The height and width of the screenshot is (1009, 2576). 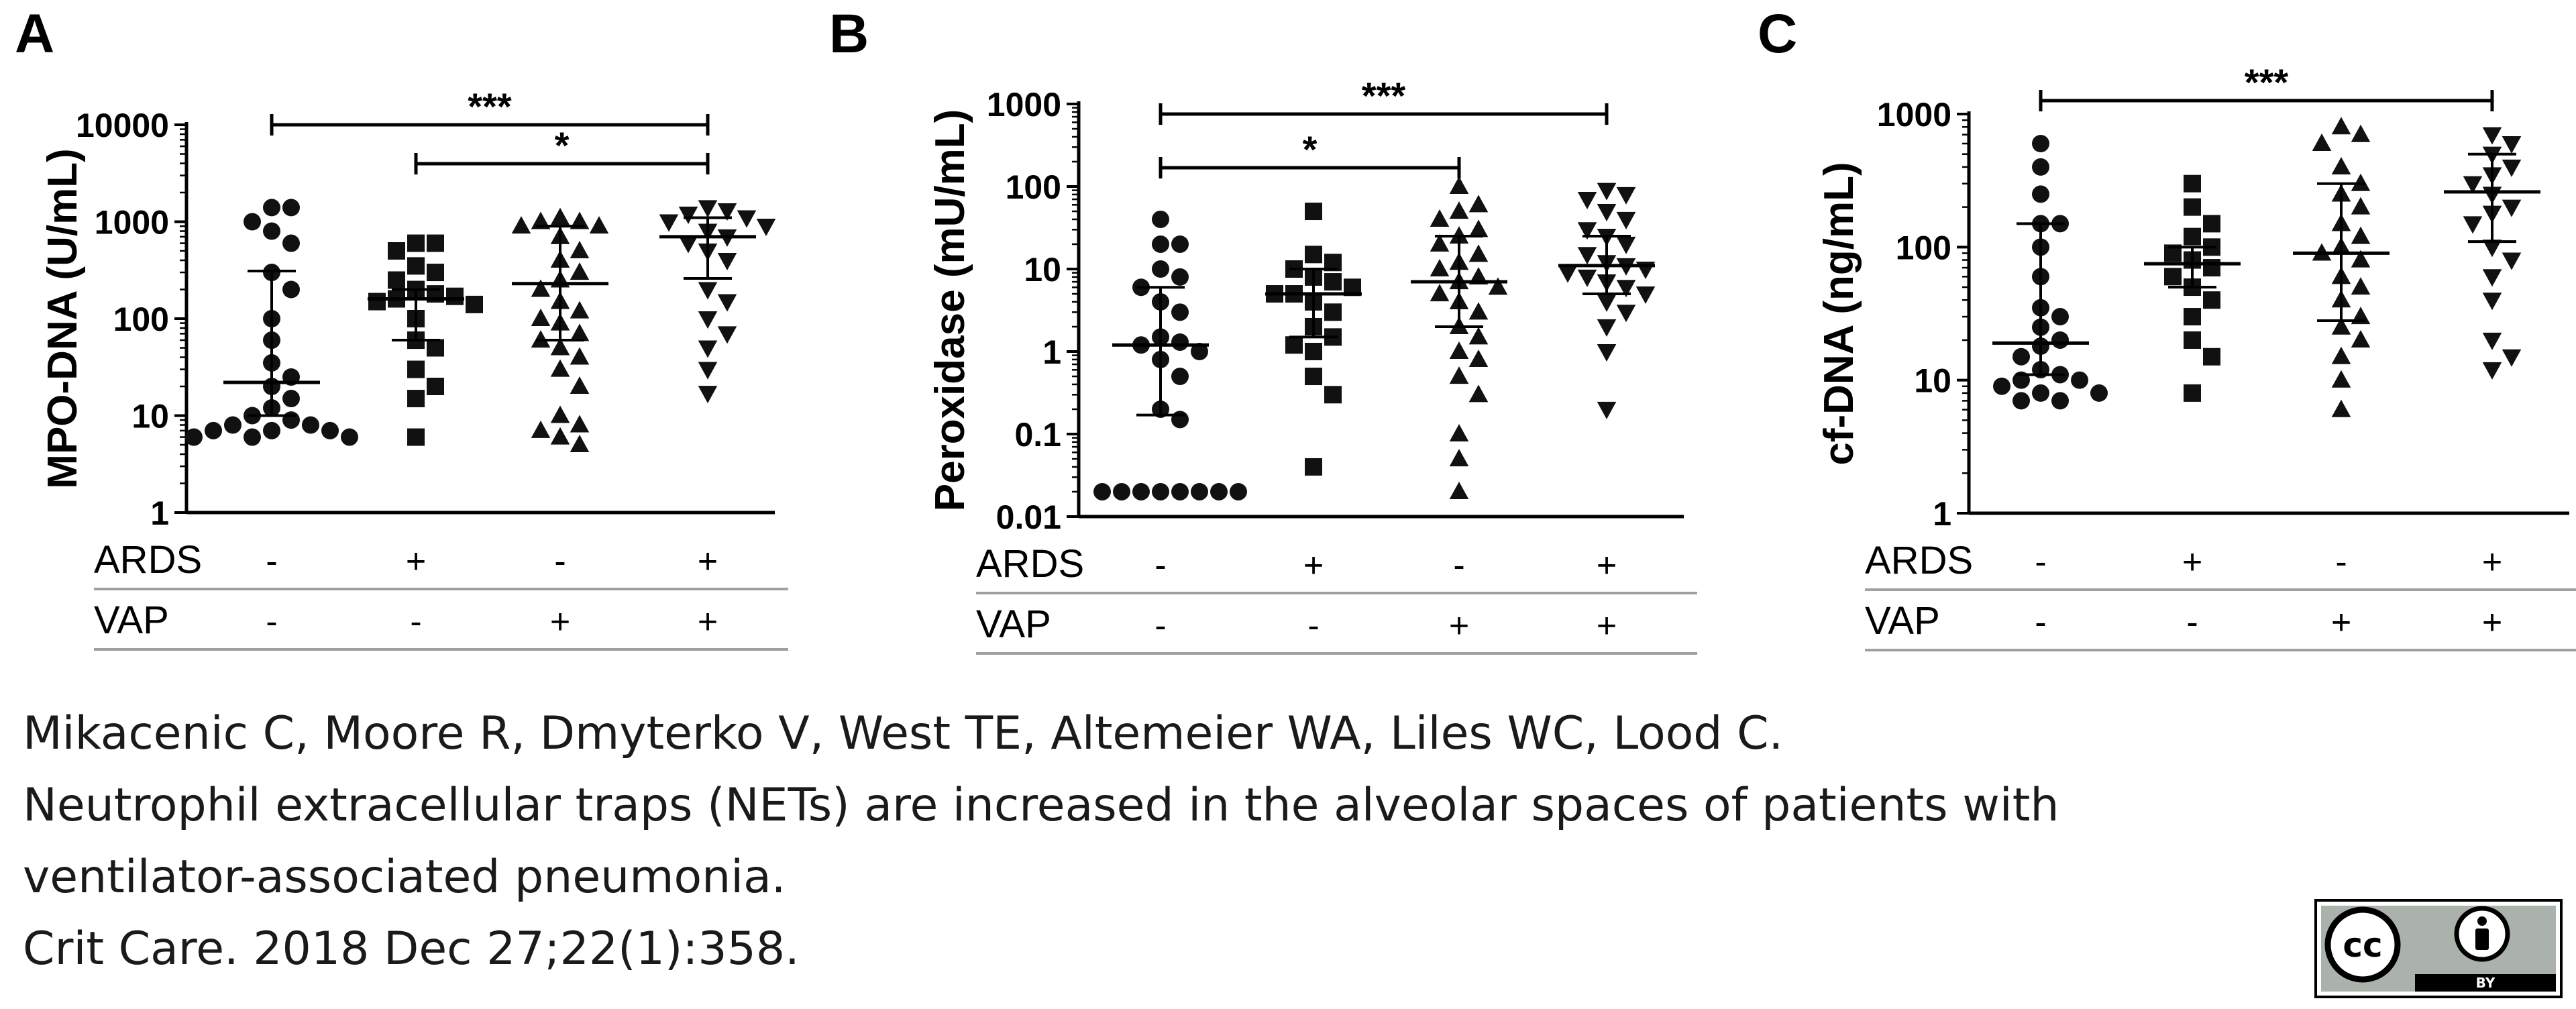 I want to click on y-axis-label: cf-DNA (ng/mL), so click(x=1839, y=313).